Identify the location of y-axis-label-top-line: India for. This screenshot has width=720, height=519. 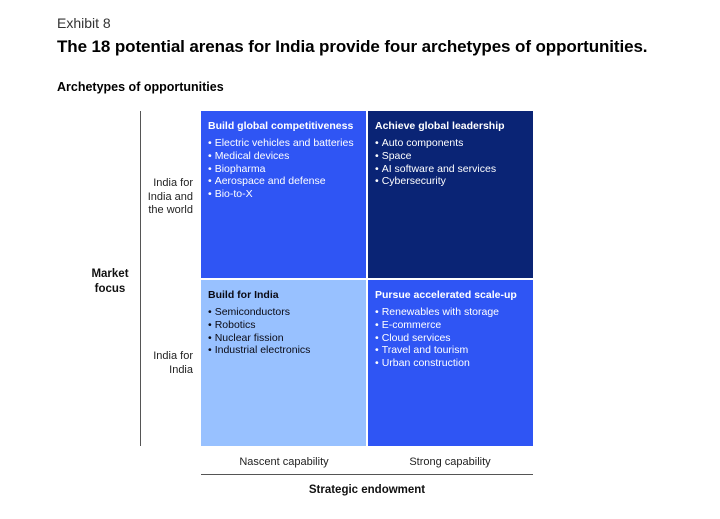
(173, 183).